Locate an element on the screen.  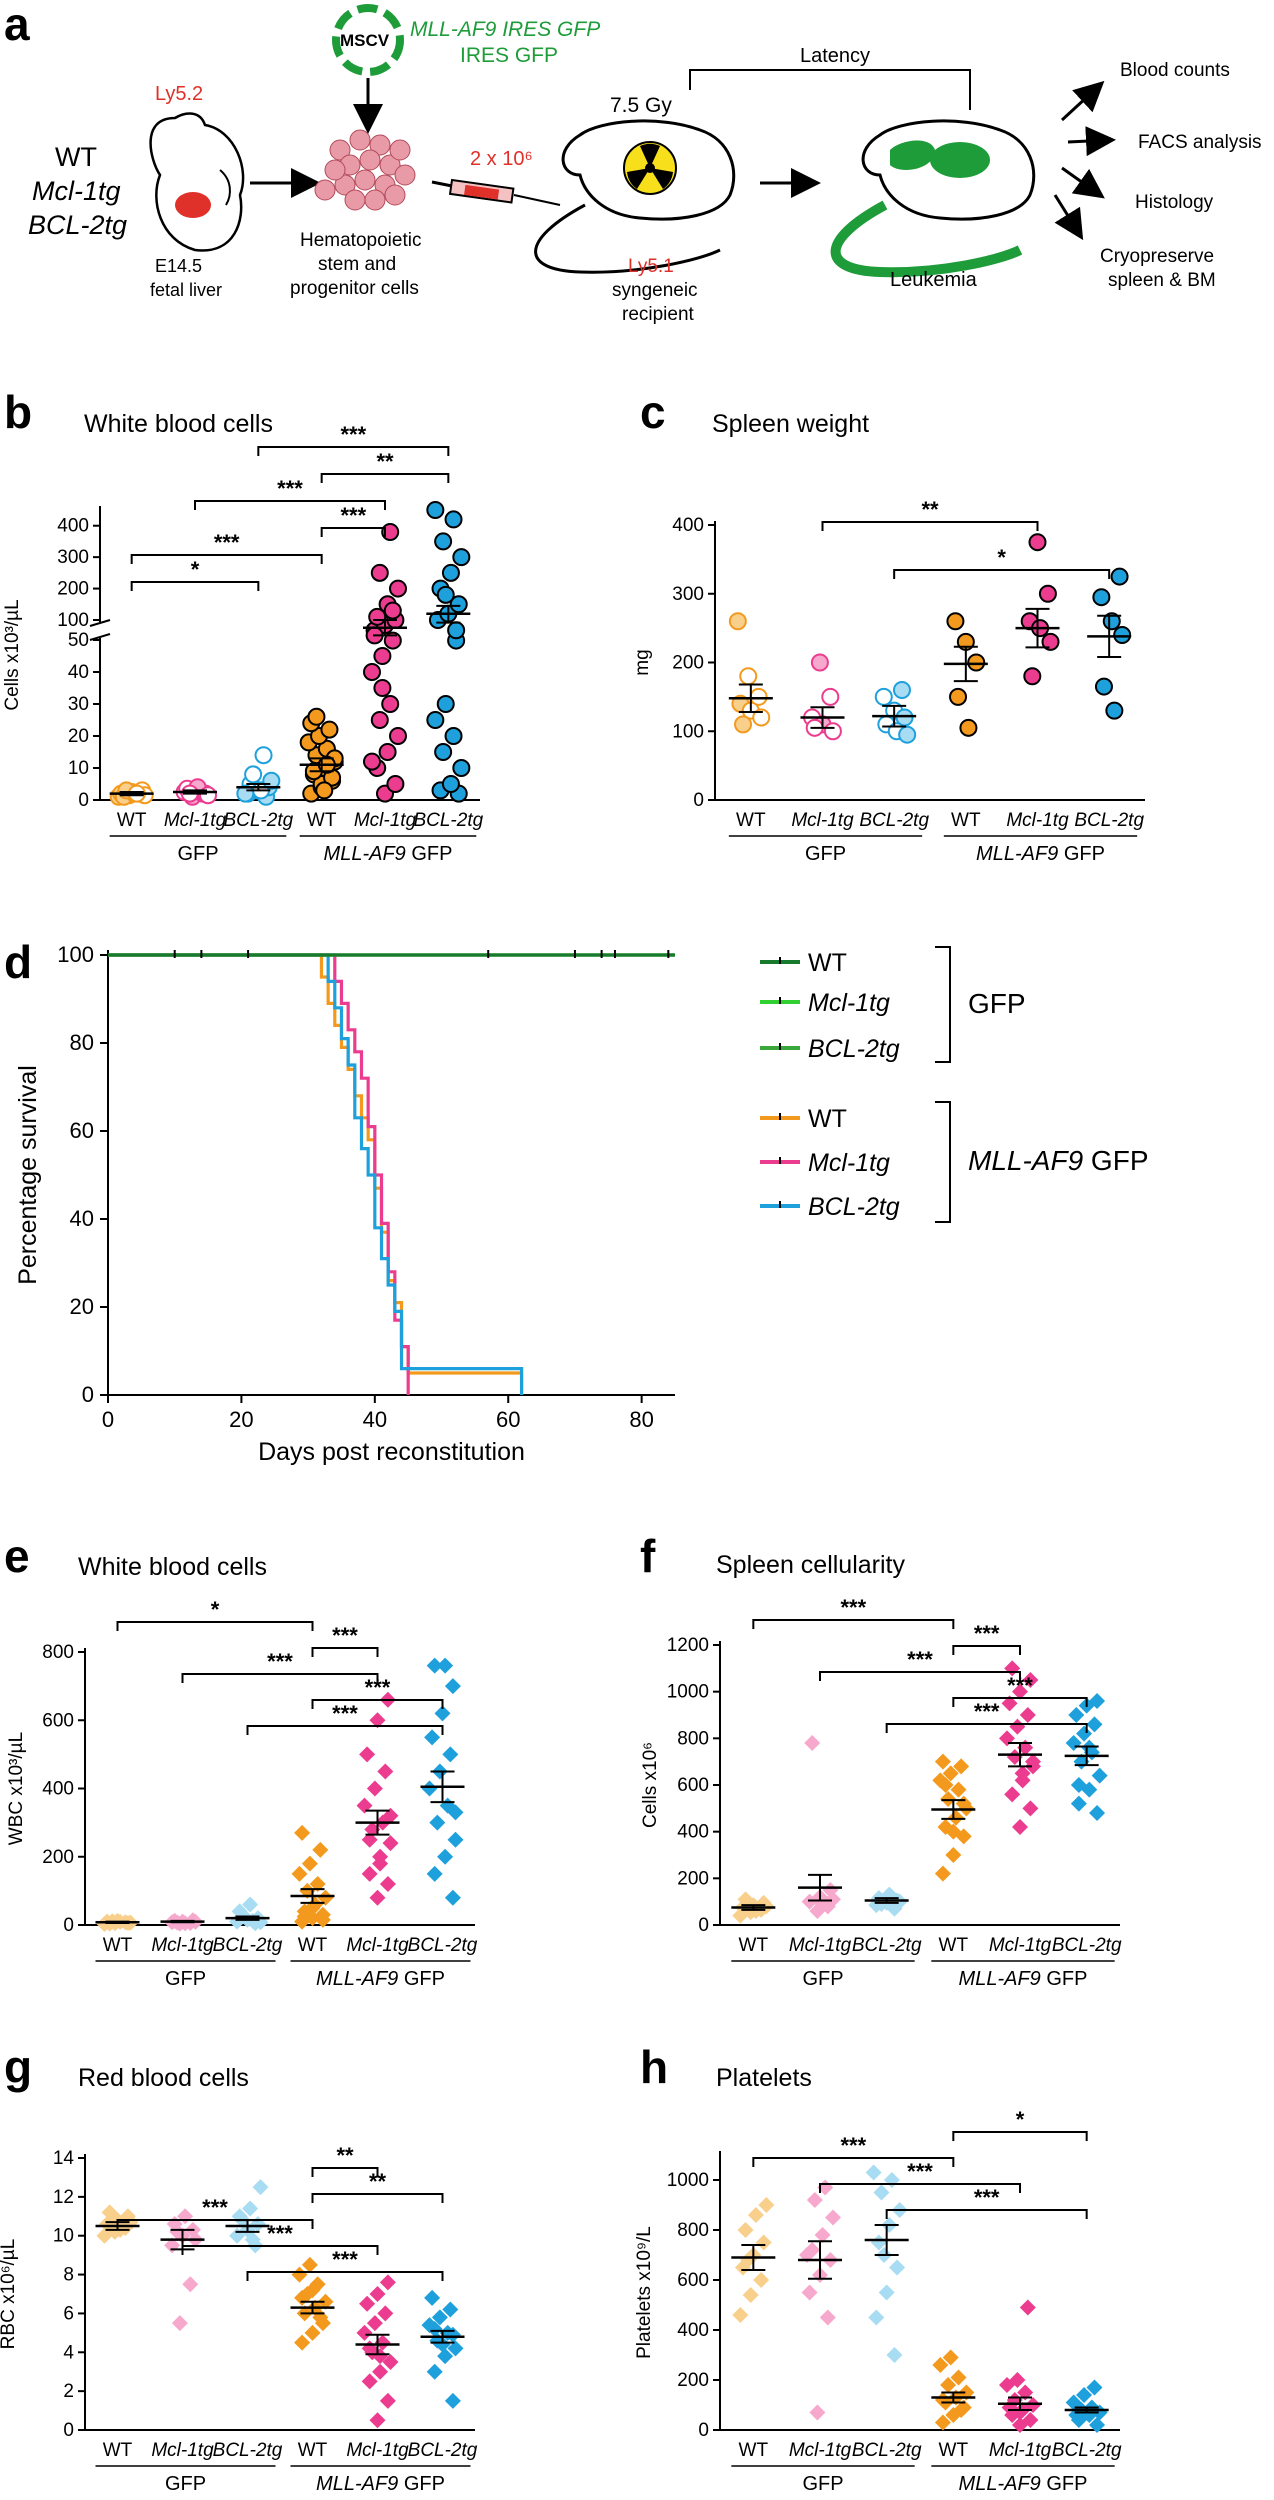
y-axis-label: RBC x10⁶/µL is located at coordinates (9, 2294).